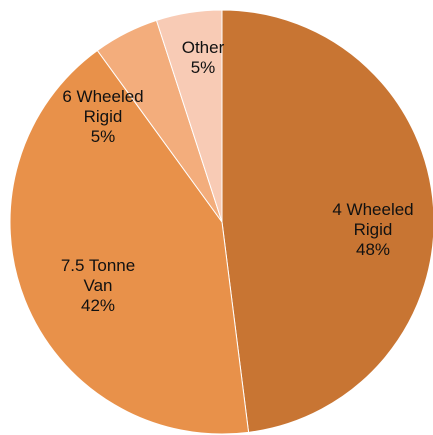  I want to click on category-label: 6 Wheeled Rigid, so click(103, 106).